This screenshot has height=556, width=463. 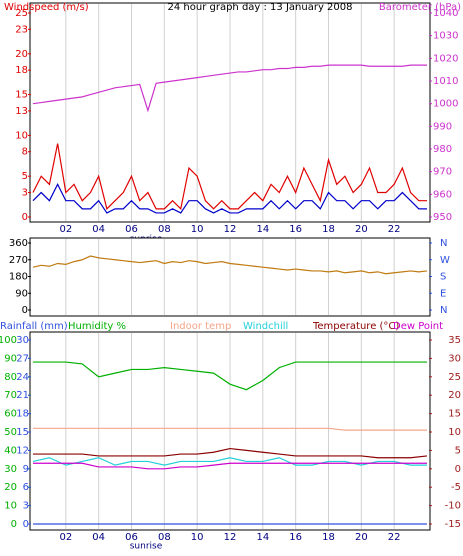 What do you see at coordinates (10, 506) in the screenshot?
I see `y2-tick-label: 10` at bounding box center [10, 506].